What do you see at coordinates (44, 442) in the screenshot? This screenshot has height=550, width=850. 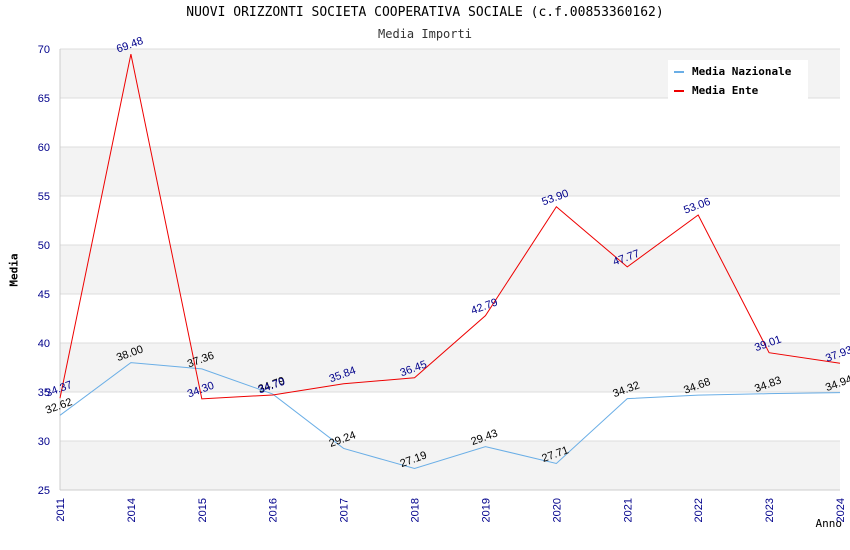 I see `y-tick-label: 30` at bounding box center [44, 442].